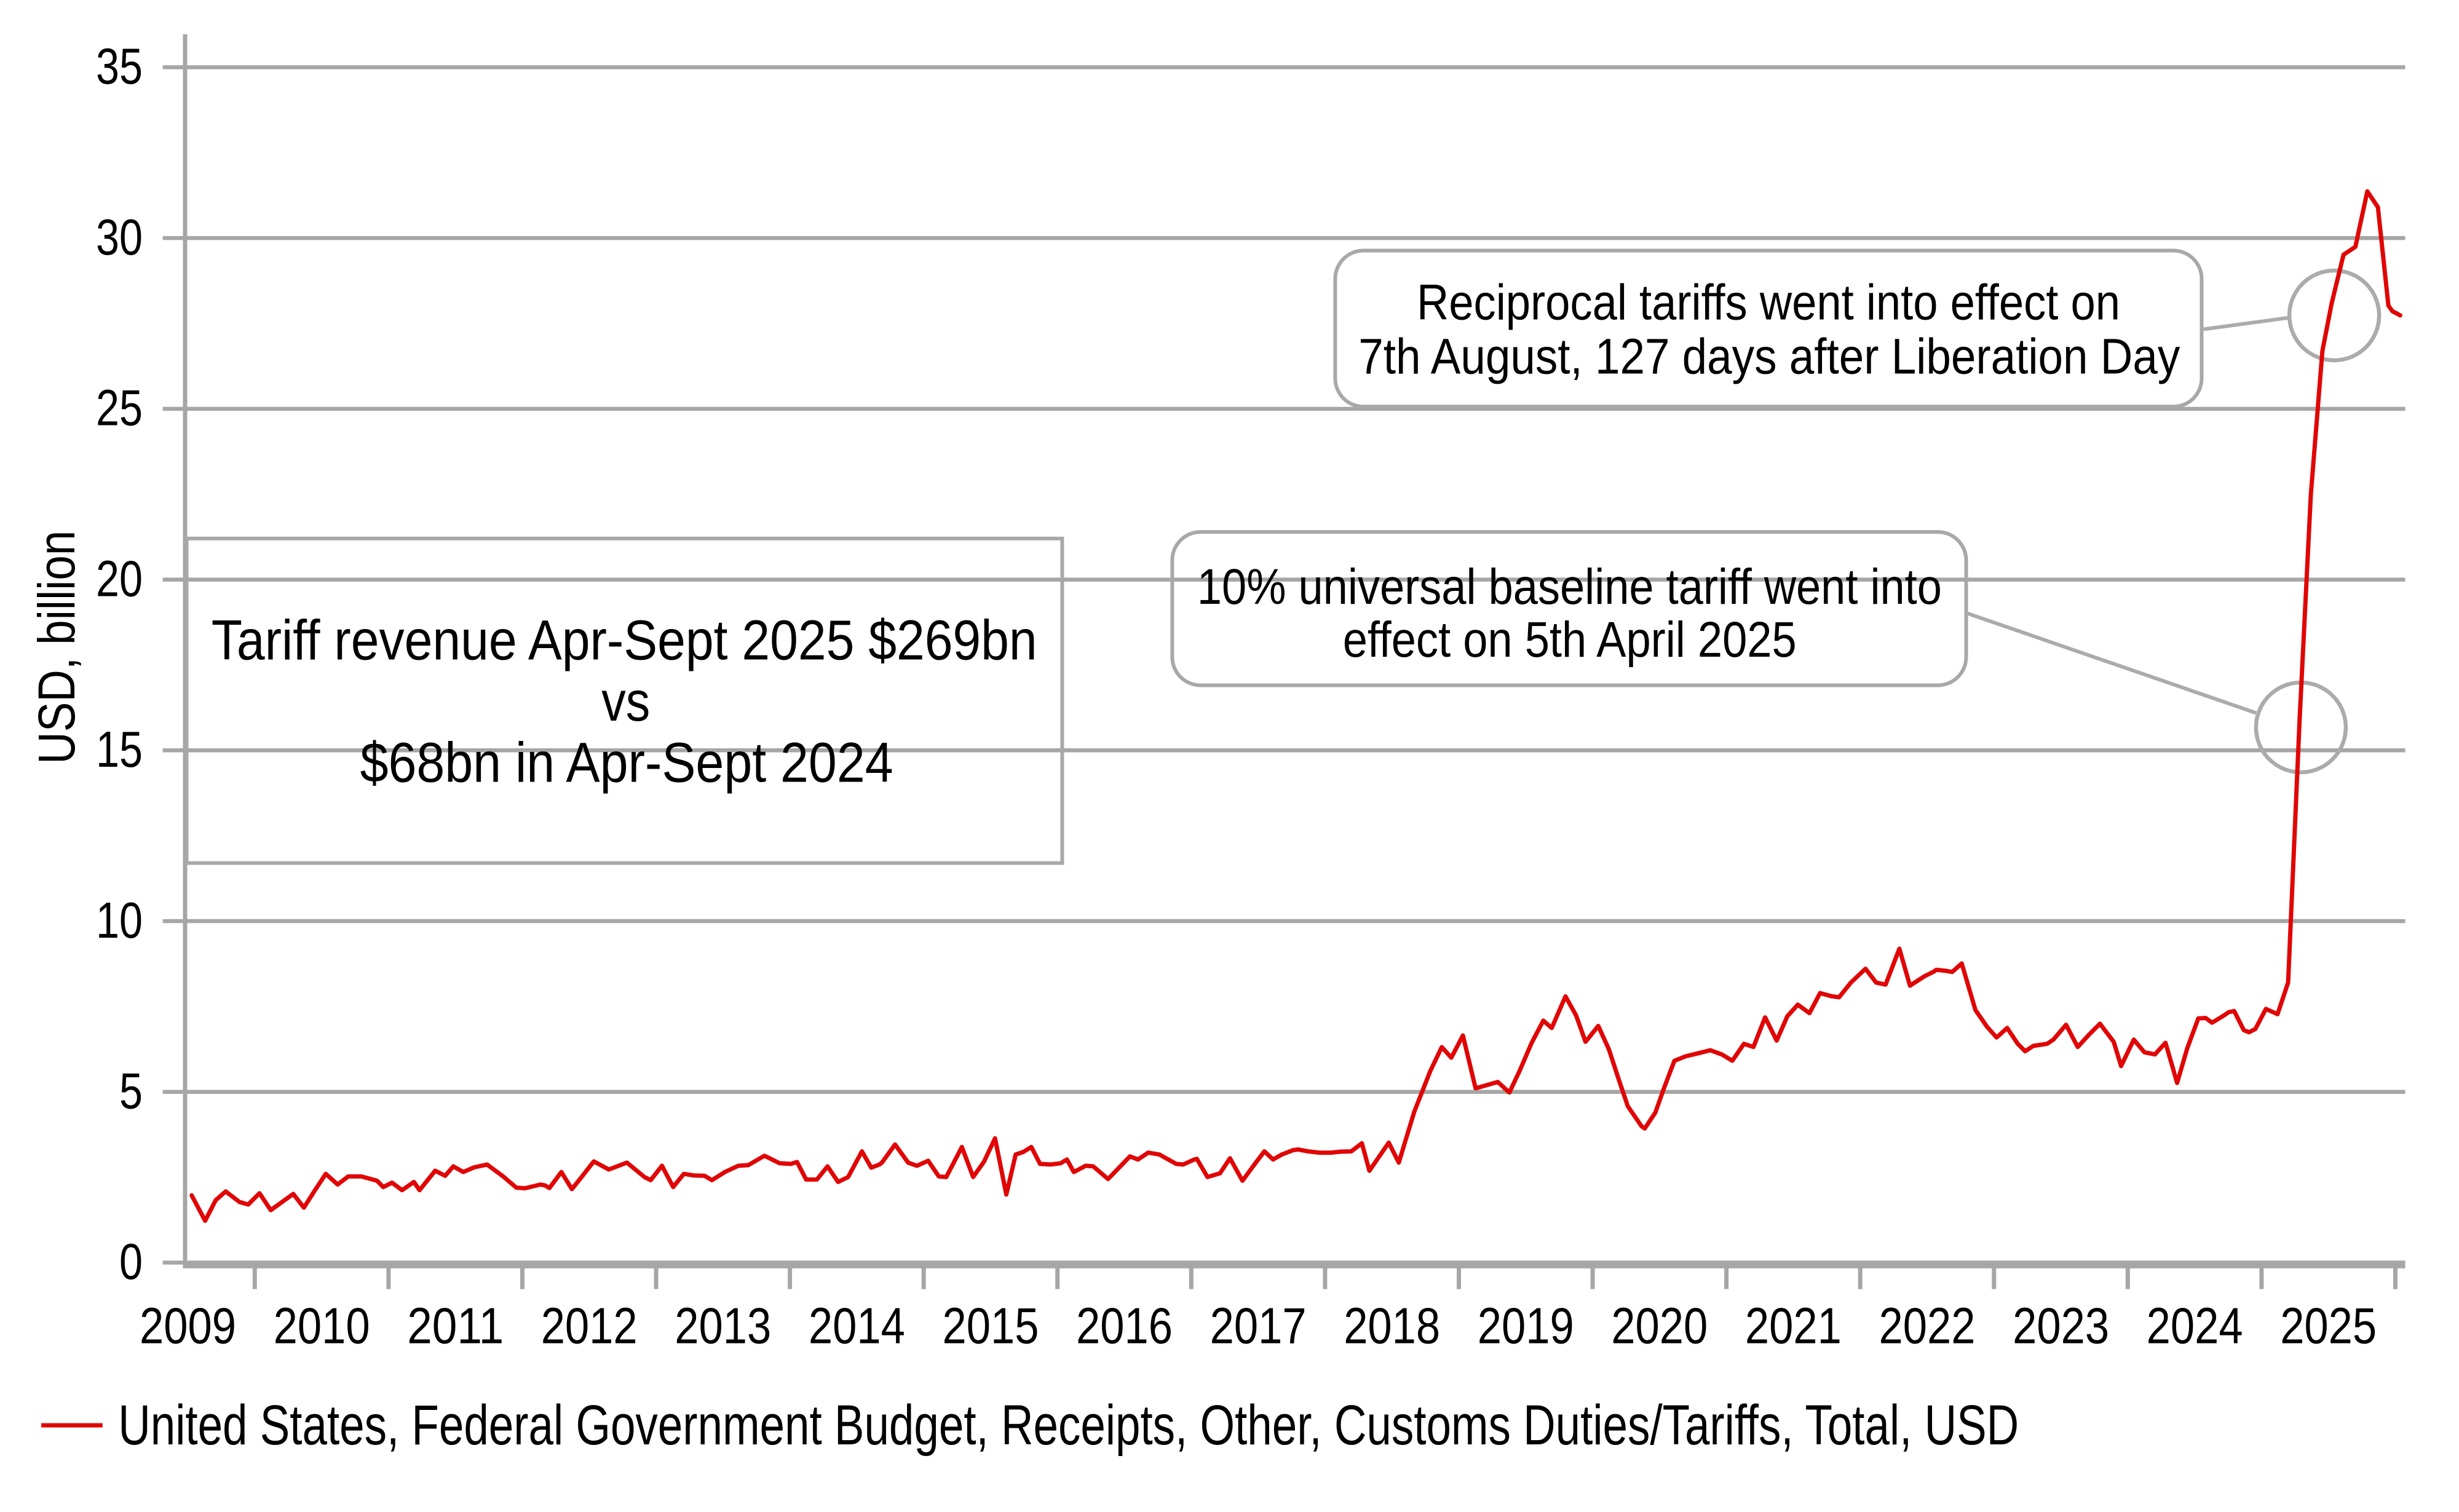 The width and height of the screenshot is (2459, 1512). Describe the element at coordinates (1392, 1325) in the screenshot. I see `svg-text: 2018` at that location.